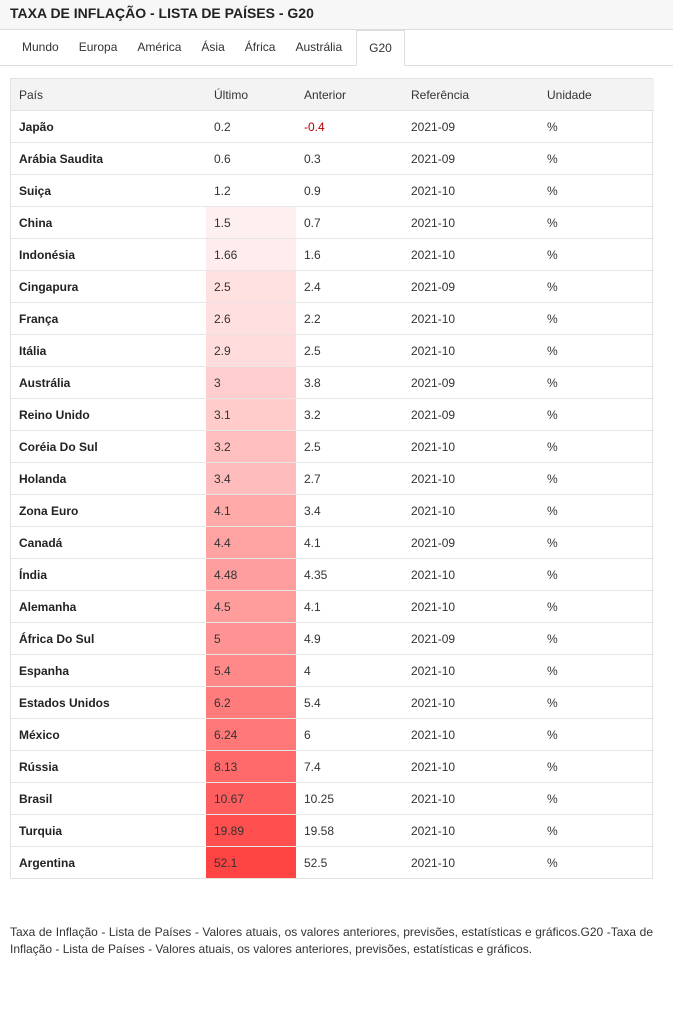 The width and height of the screenshot is (673, 1024). What do you see at coordinates (349, 766) in the screenshot?
I see `previous-value-cell: 7.4` at bounding box center [349, 766].